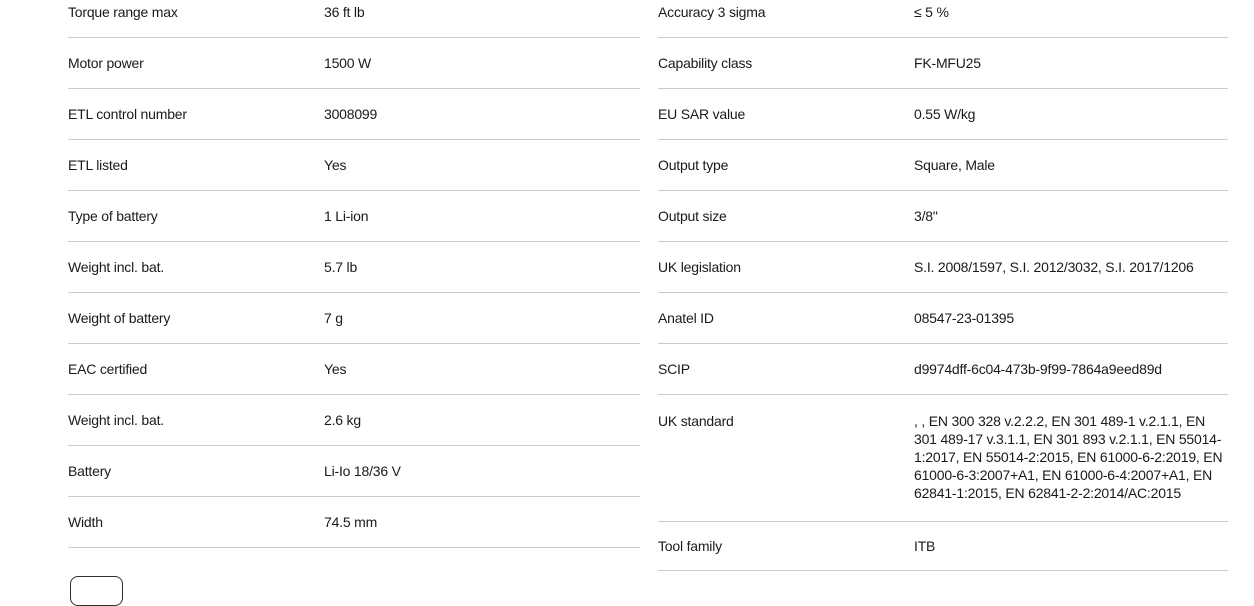 This screenshot has width=1254, height=606. I want to click on spec-value: 1500 W, so click(348, 63).